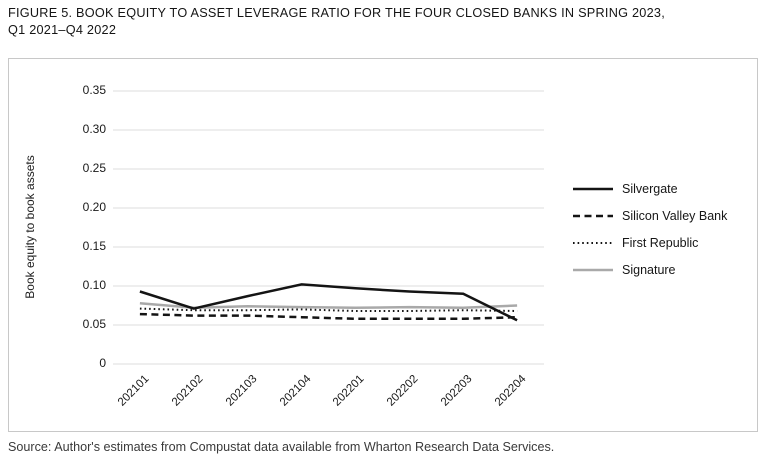  Describe the element at coordinates (593, 242) in the screenshot. I see `legend-marker-dotted-line-icon` at that location.